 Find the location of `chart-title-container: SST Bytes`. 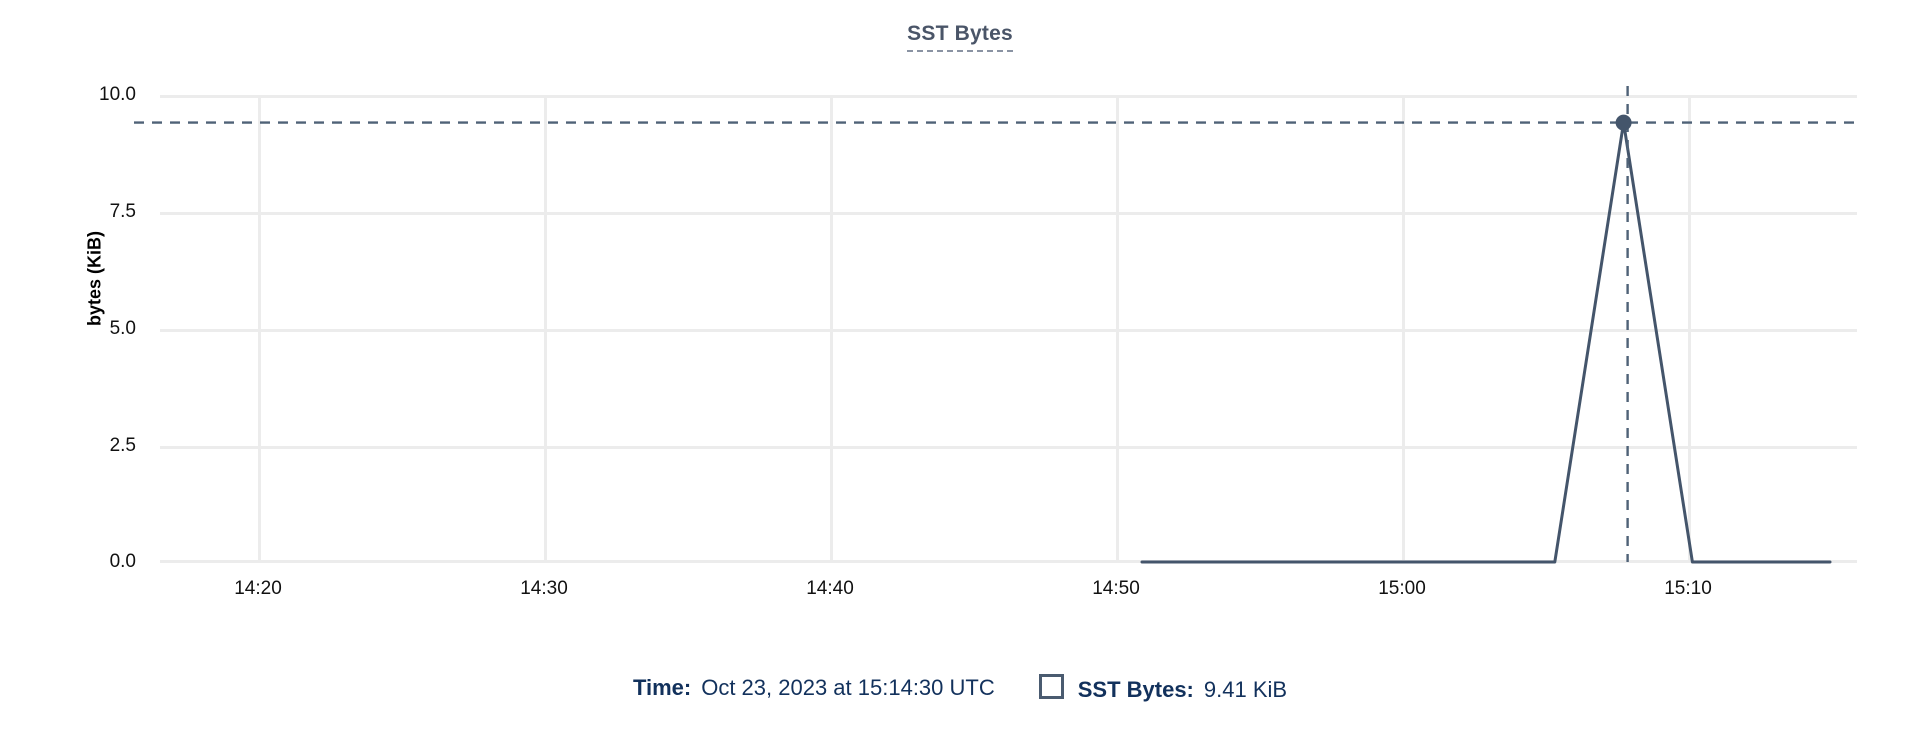

chart-title-container: SST Bytes is located at coordinates (960, 37).